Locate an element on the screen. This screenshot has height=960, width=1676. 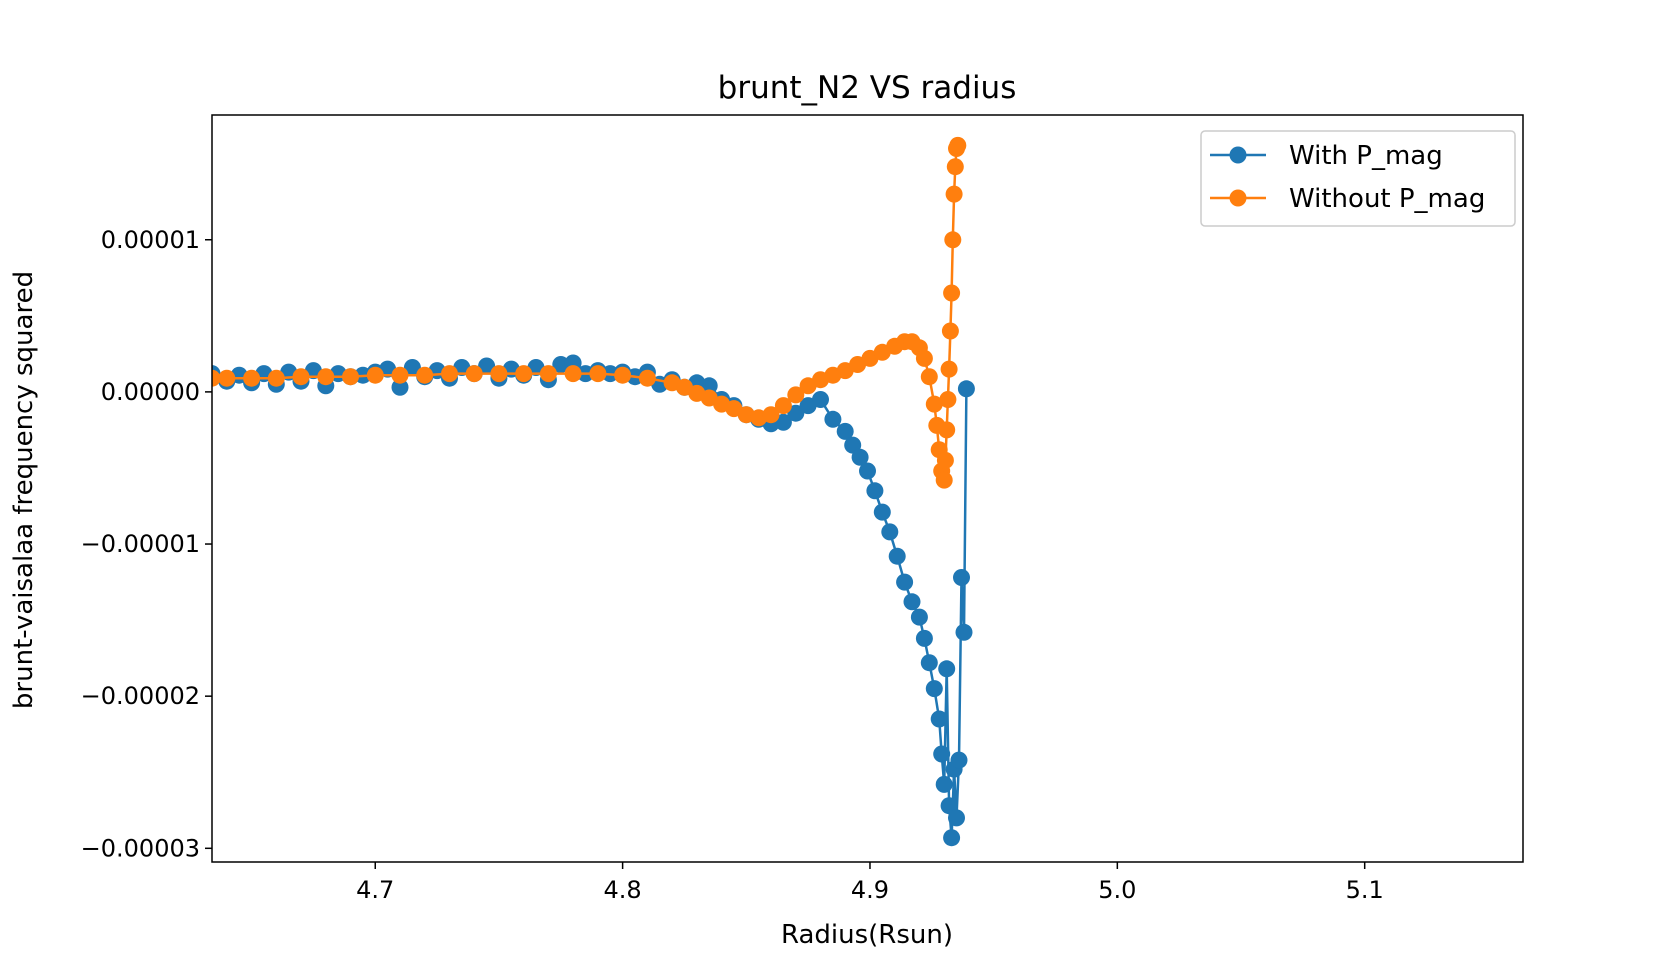
y-tick-label: −0.00002 is located at coordinates (140, 696).